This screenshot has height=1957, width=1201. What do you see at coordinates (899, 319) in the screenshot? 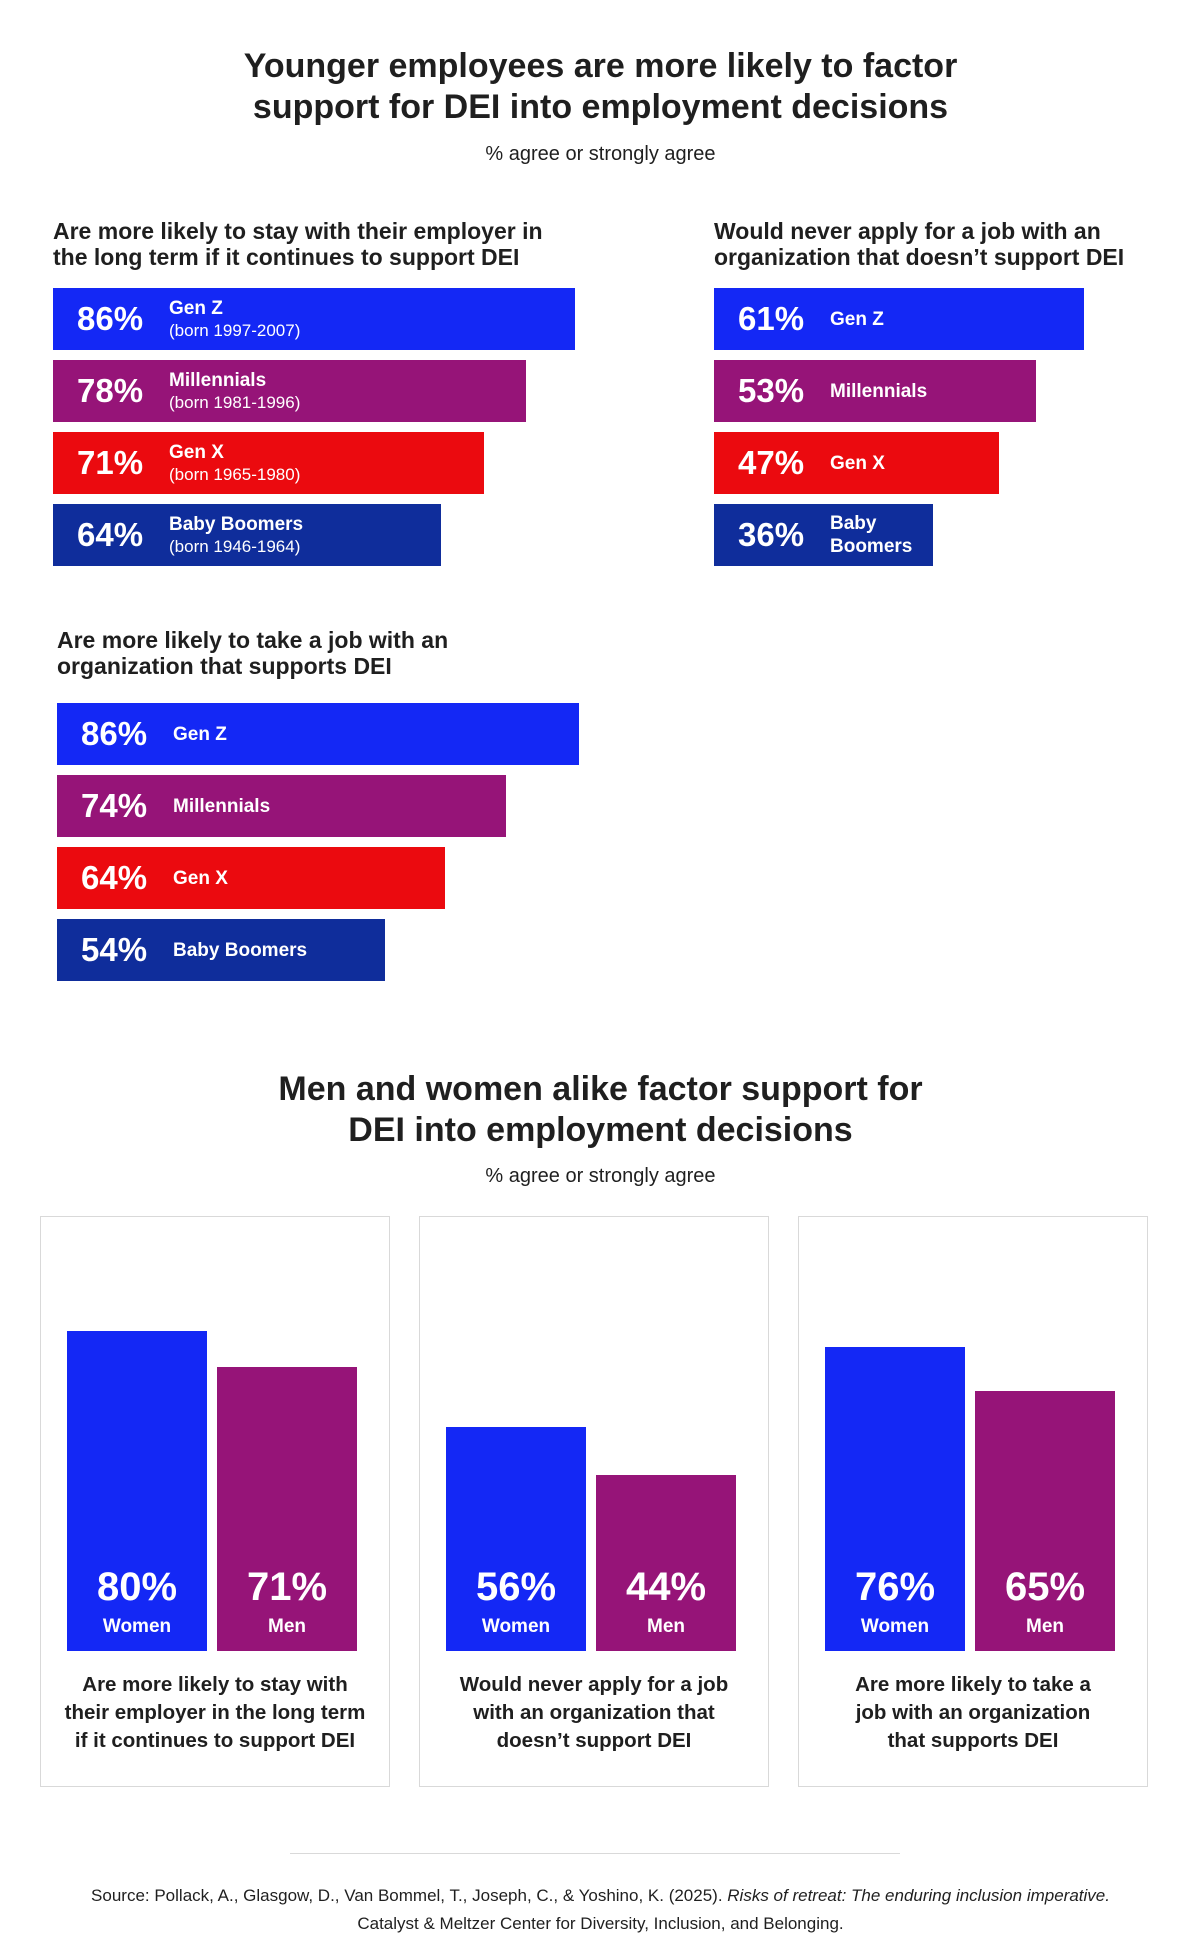
I see `bar-gen-z: 61% Gen Z` at bounding box center [899, 319].